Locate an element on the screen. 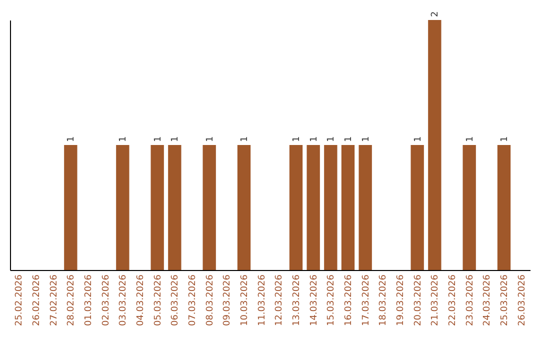 The image size is (540, 340). x-tick-label: 07.03.2026 is located at coordinates (193, 300).